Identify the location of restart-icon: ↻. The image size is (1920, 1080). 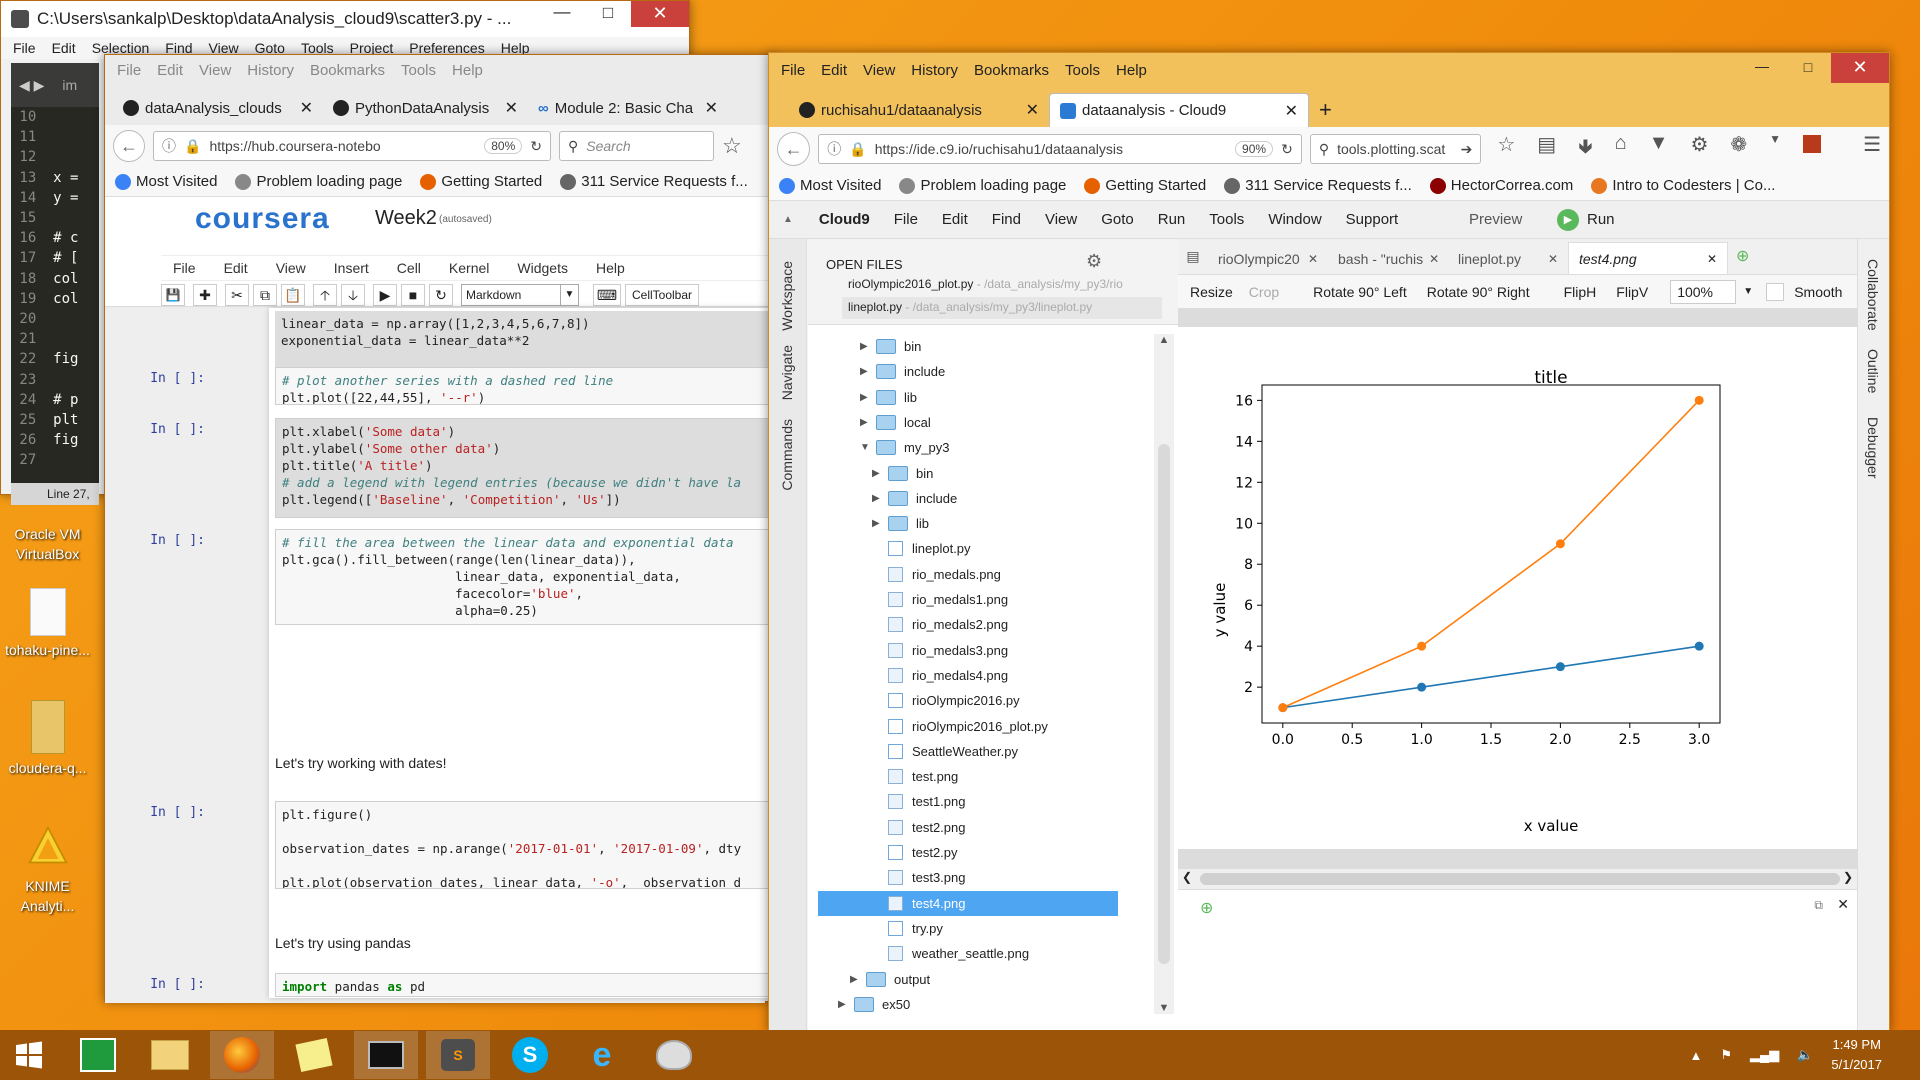
(441, 295).